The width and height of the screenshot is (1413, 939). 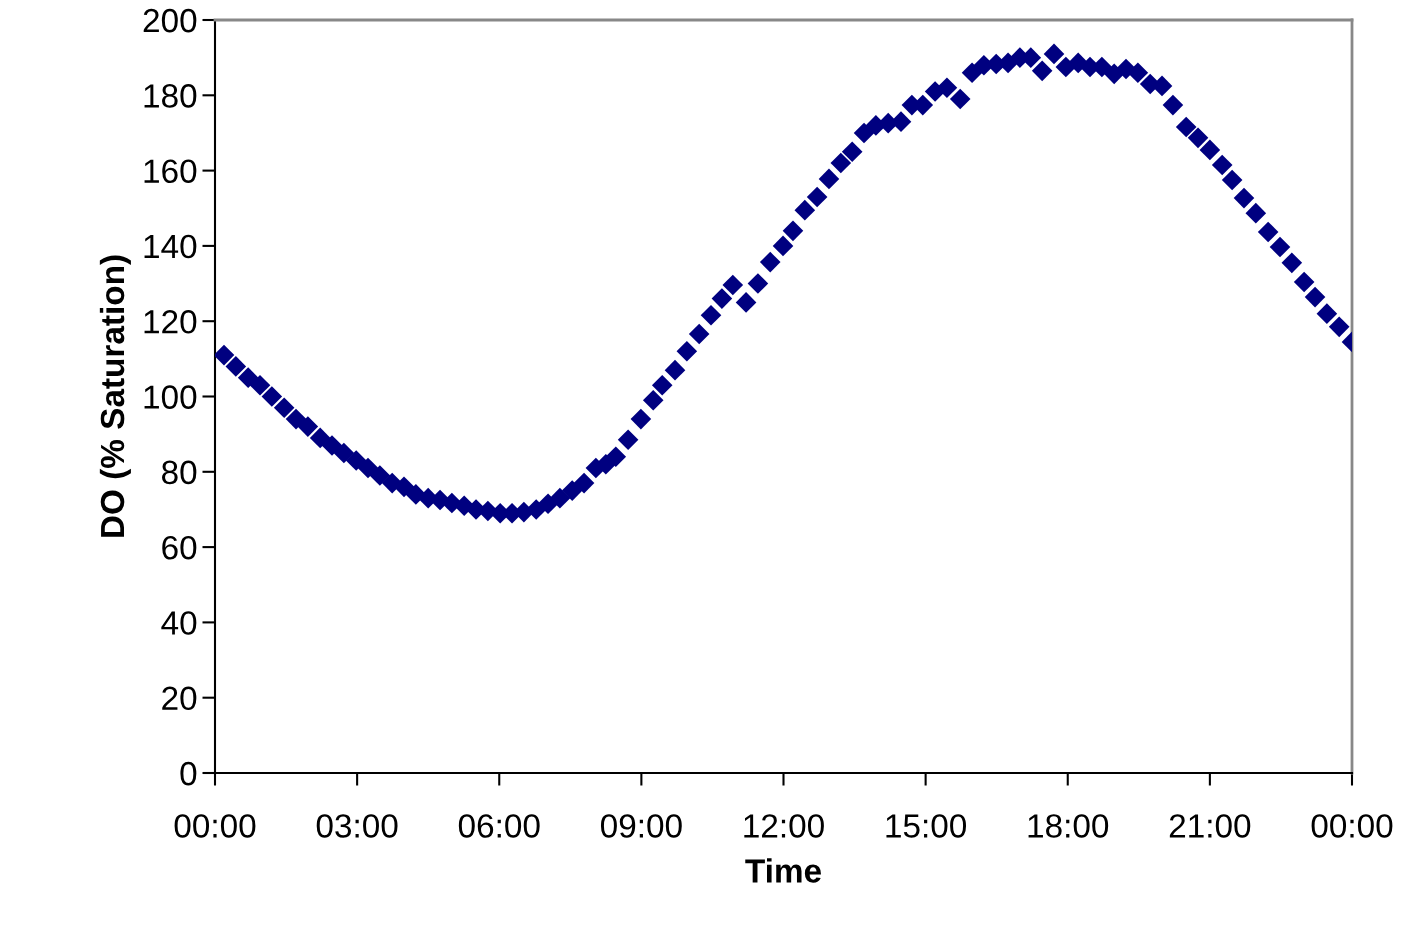 What do you see at coordinates (170, 322) in the screenshot?
I see `y-tick-label: 120` at bounding box center [170, 322].